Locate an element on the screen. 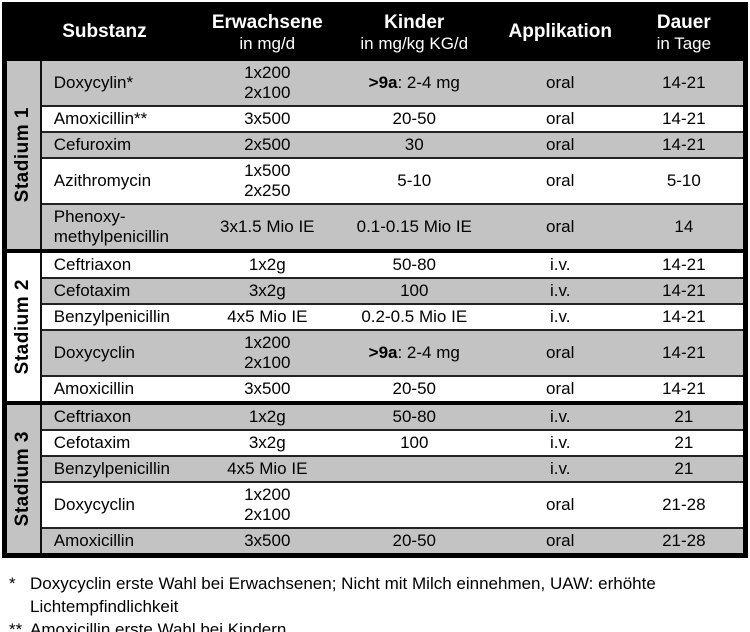 This screenshot has width=750, height=632. col-header-substanz-label: Substanz is located at coordinates (104, 31).